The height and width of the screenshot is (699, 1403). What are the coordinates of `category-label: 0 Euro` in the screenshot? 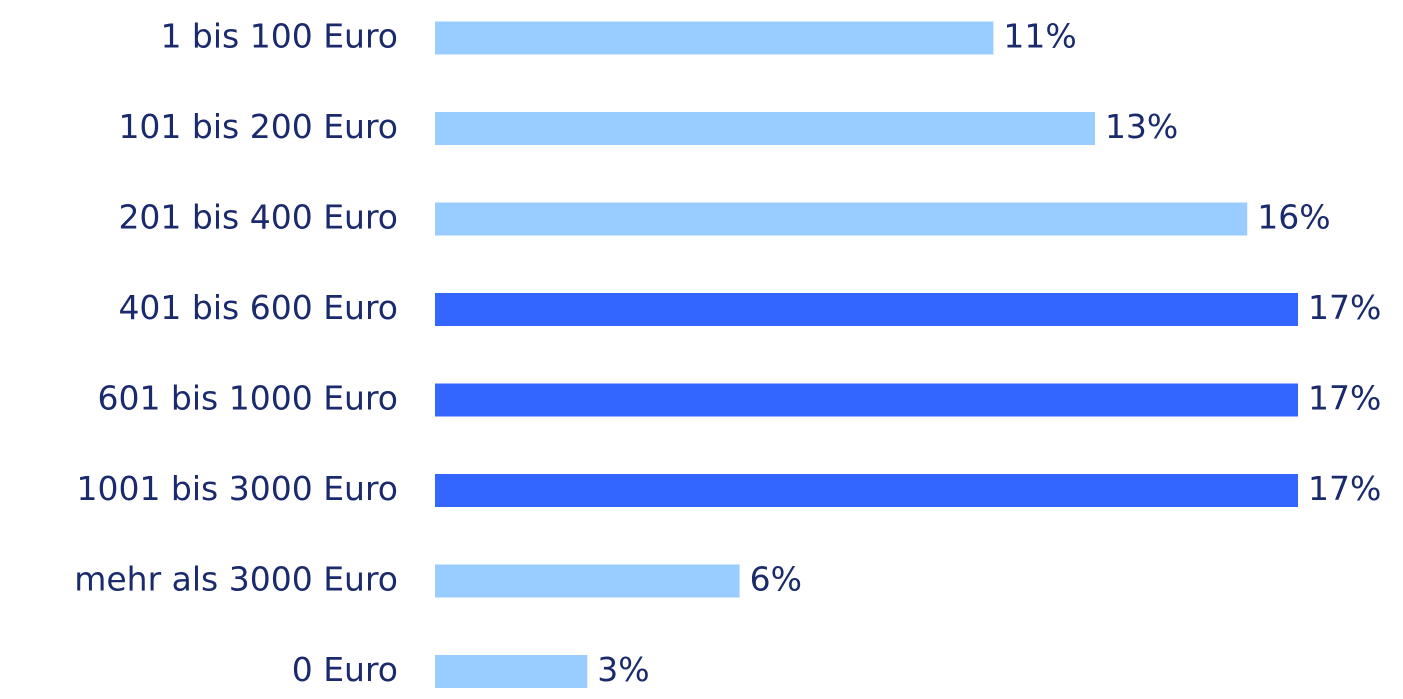 It's located at (345, 669).